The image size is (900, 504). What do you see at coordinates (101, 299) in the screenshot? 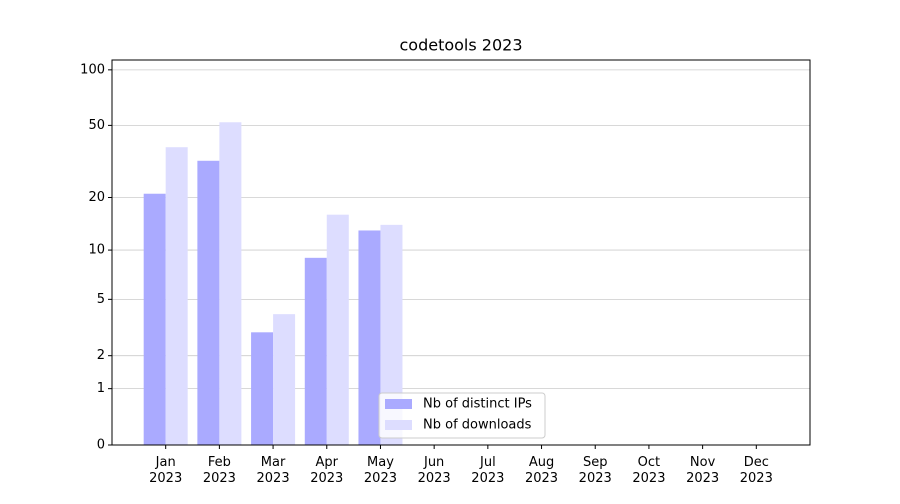
I see `y-tick-label: 5` at bounding box center [101, 299].